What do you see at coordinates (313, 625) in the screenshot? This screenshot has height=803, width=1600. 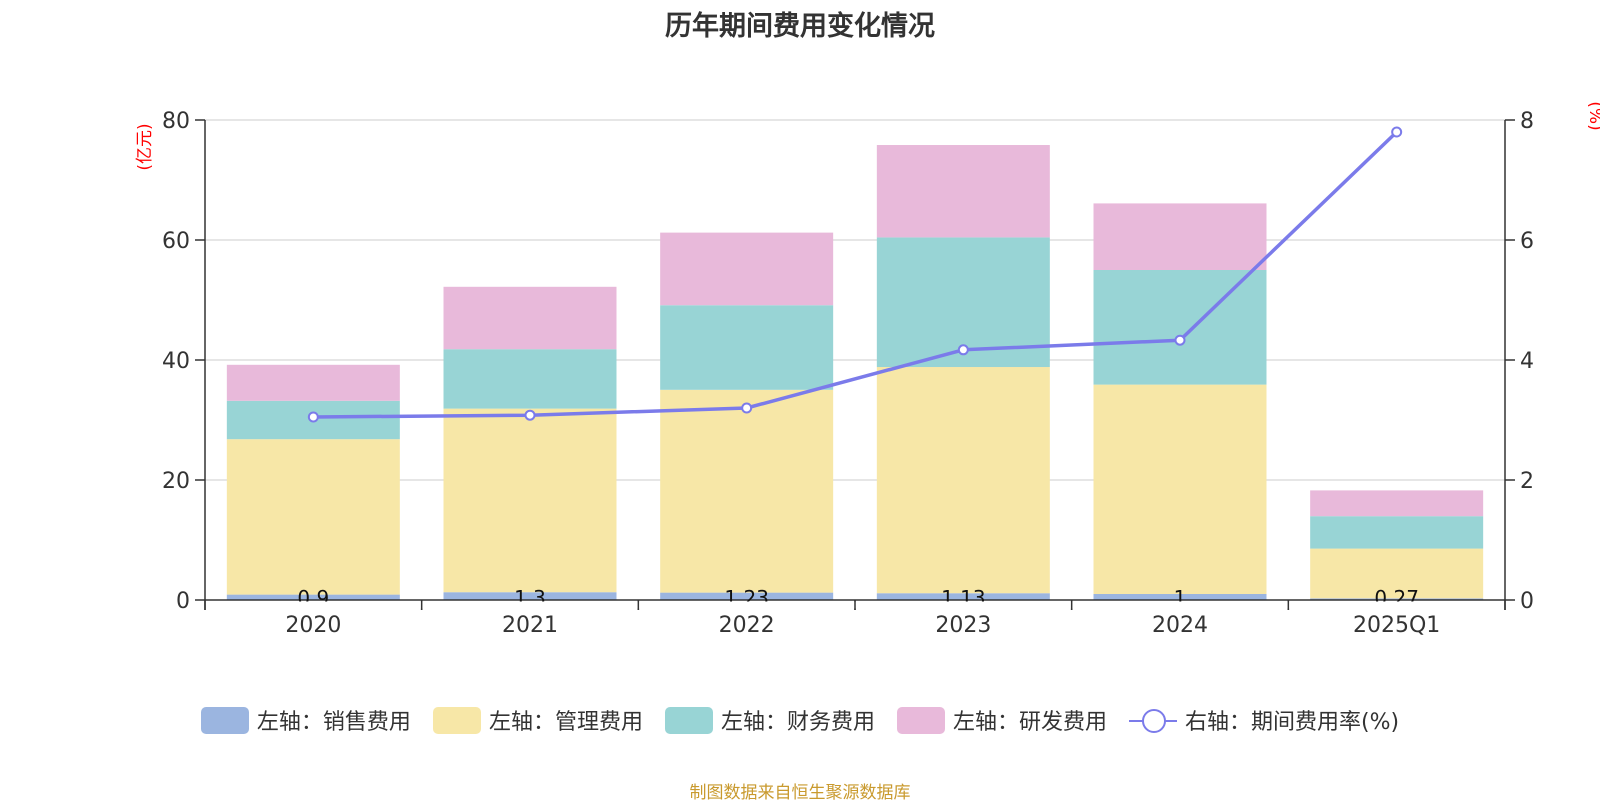 I see `x-axis-tick-label: 2020` at bounding box center [313, 625].